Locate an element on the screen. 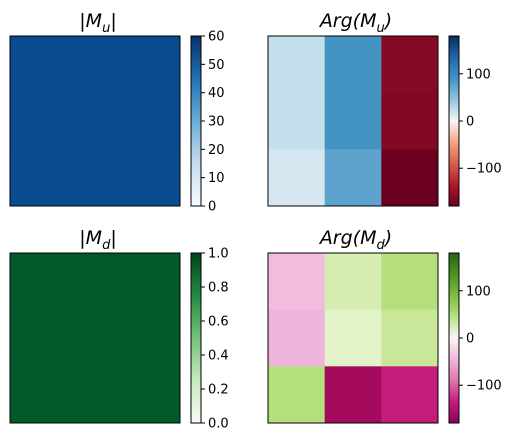 This screenshot has height=441, width=516. colorbar-tick-label: 60 is located at coordinates (216, 37).